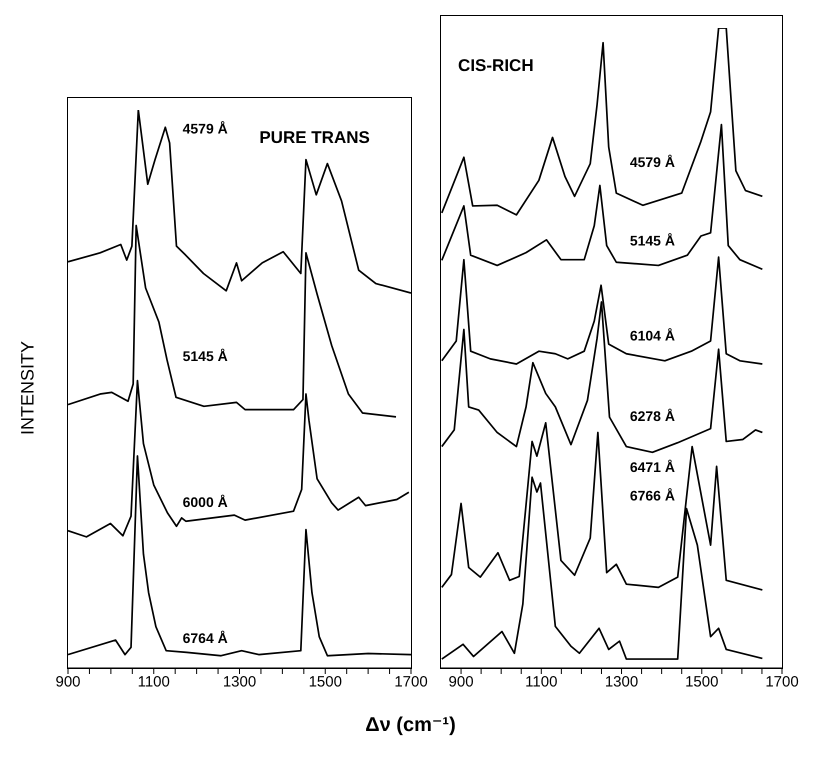 Image resolution: width=821 pixels, height=760 pixels. What do you see at coordinates (205, 638) in the screenshot?
I see `series-label: 6764 Å` at bounding box center [205, 638].